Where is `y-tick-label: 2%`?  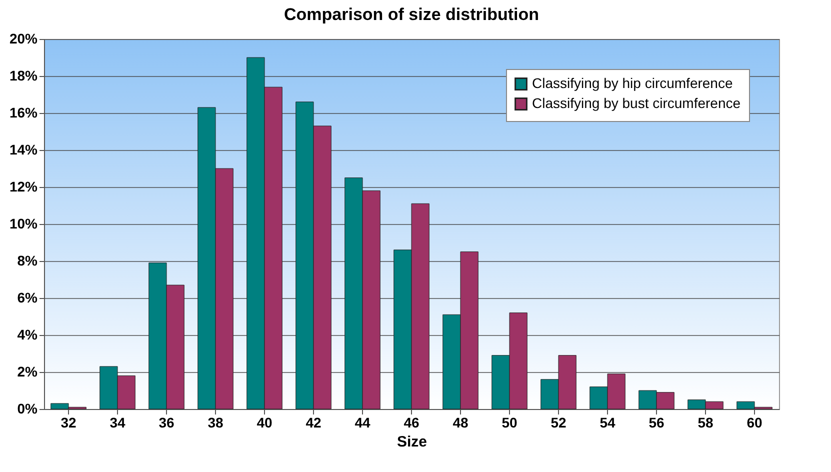
y-tick-label: 2% is located at coordinates (27, 372).